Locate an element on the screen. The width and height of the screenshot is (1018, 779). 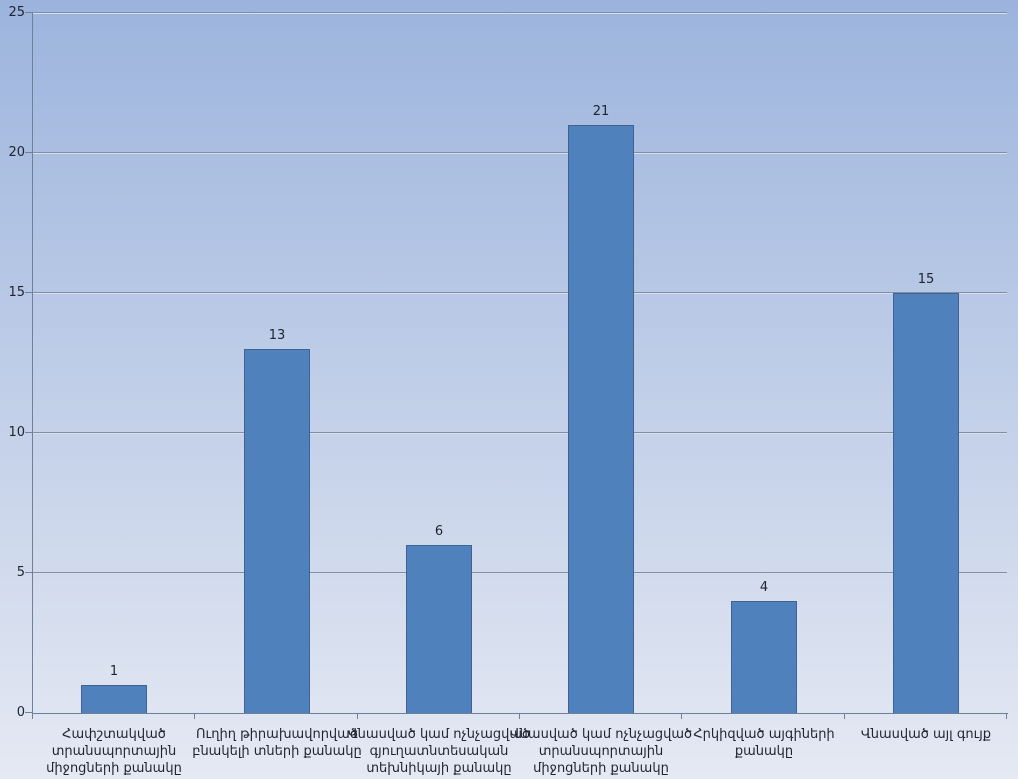
y-tick-label: 15 is located at coordinates (16, 292).